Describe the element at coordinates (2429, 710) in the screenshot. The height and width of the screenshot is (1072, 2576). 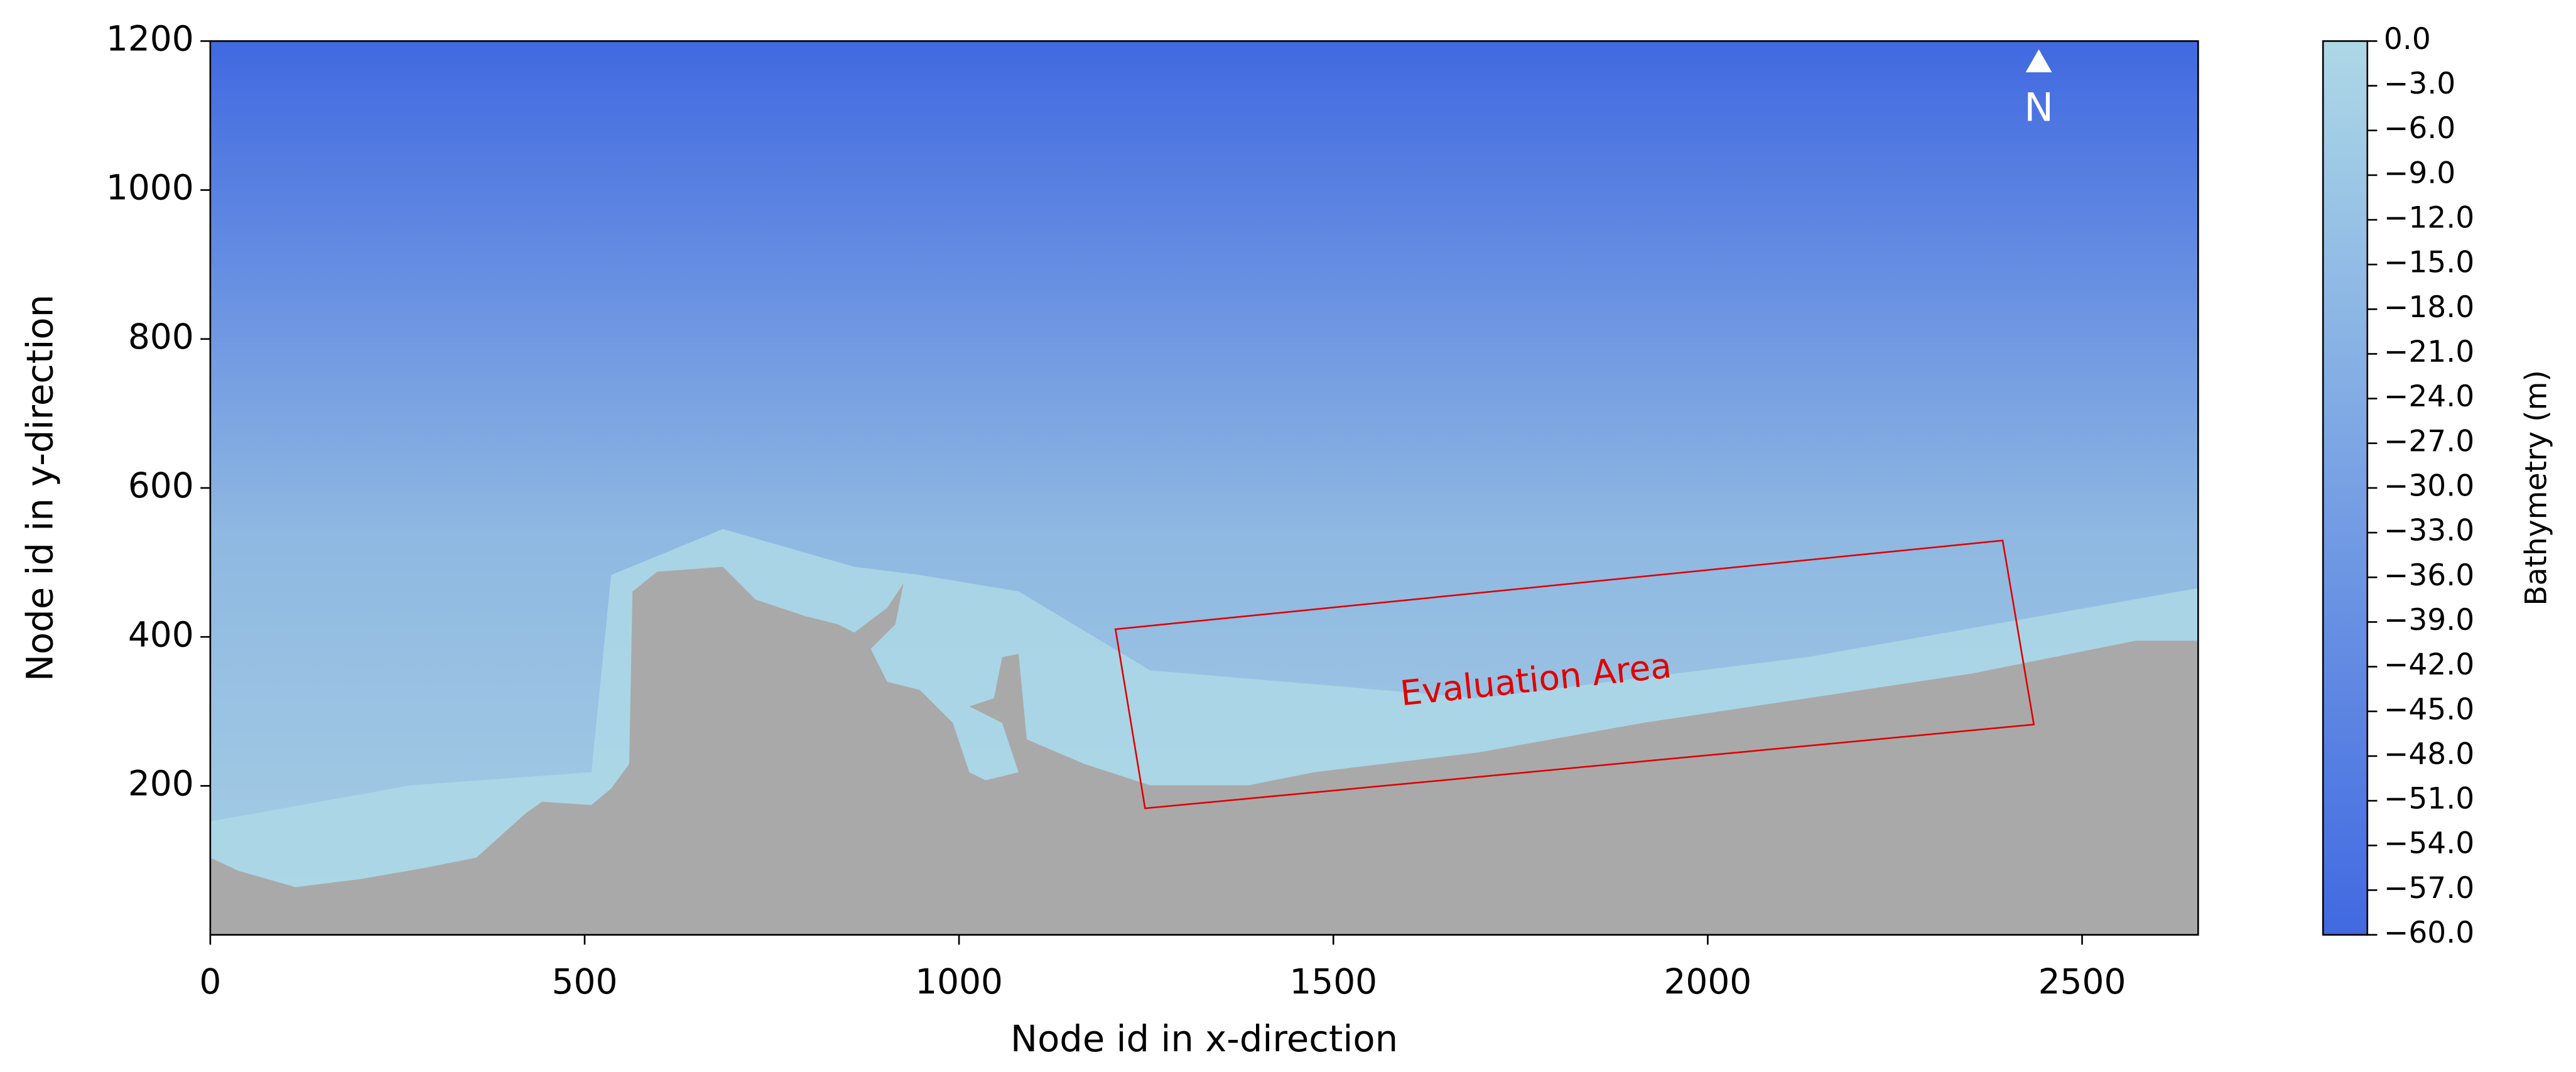
I see `colorbar-tick-label: −45.0` at that location.